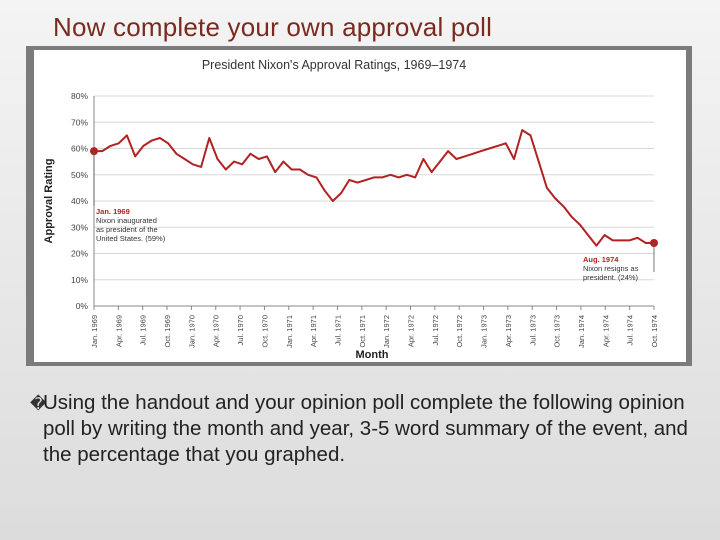  I want to click on x-tick-label: Jan. 1974, so click(581, 331).